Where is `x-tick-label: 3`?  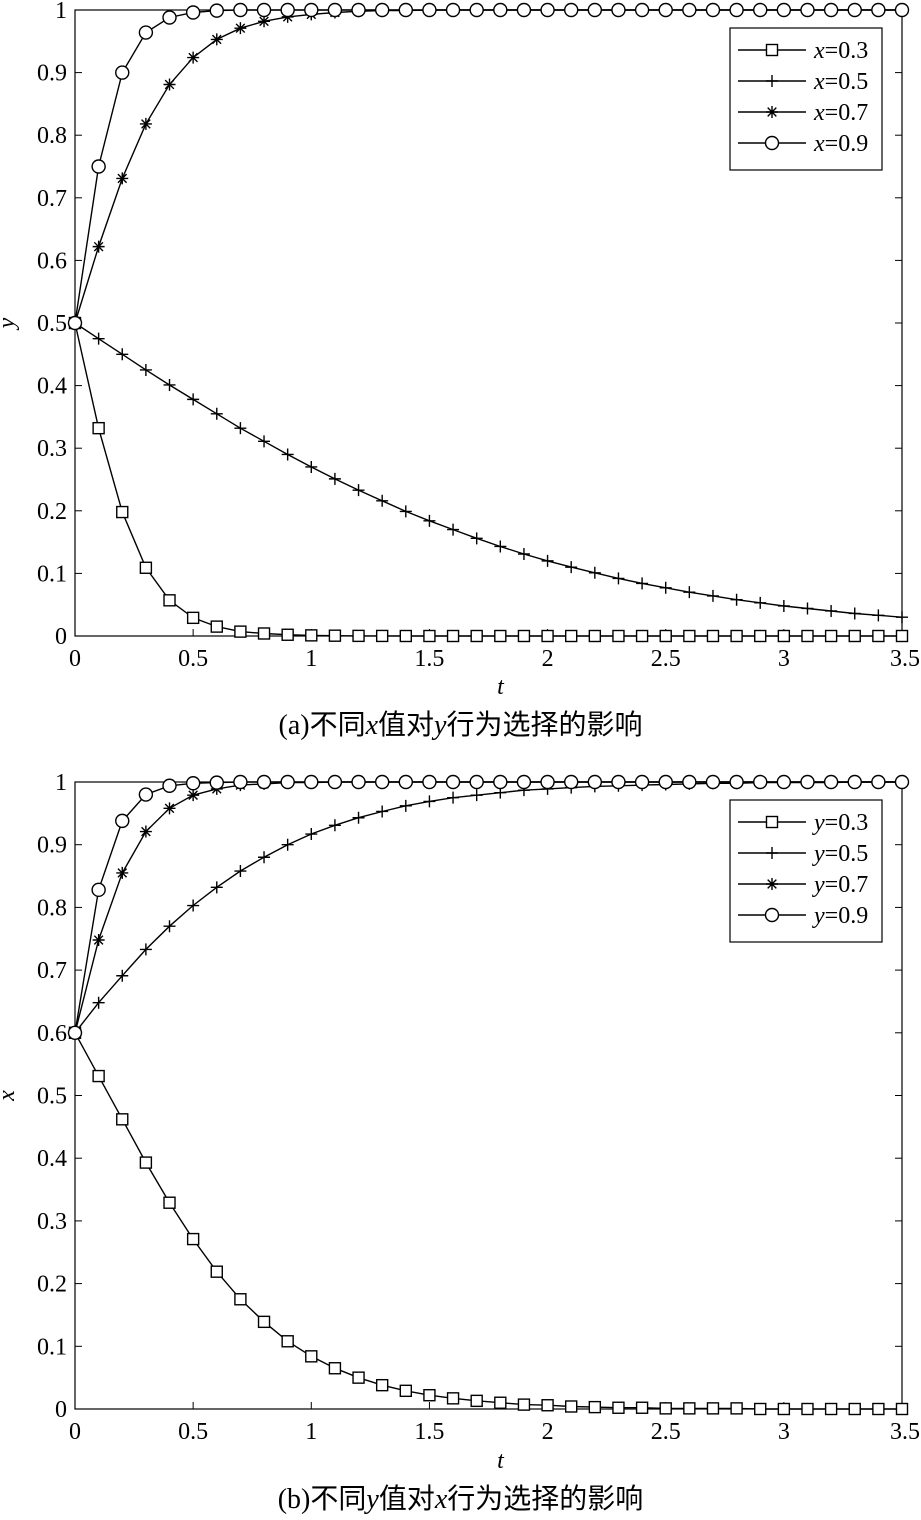
x-tick-label: 3 is located at coordinates (784, 1432).